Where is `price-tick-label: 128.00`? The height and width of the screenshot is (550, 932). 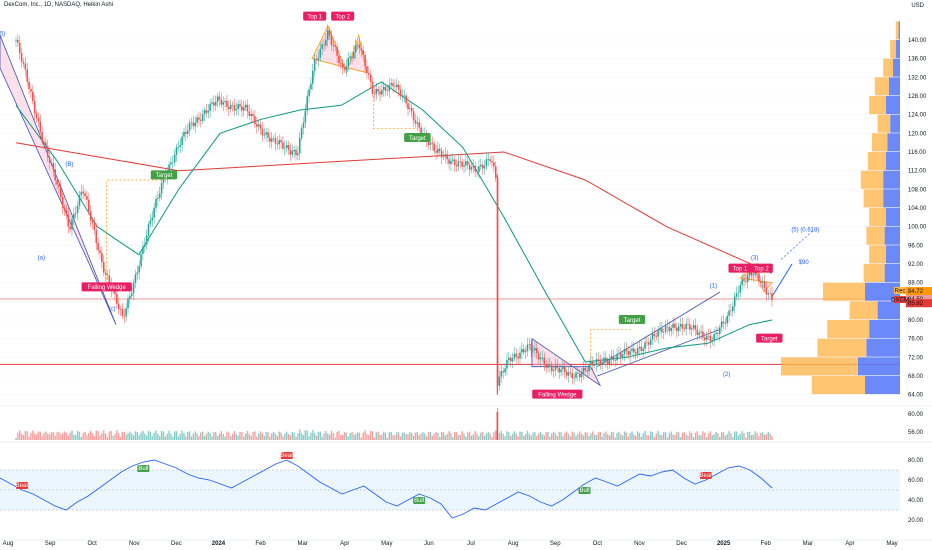
price-tick-label: 128.00 is located at coordinates (917, 97).